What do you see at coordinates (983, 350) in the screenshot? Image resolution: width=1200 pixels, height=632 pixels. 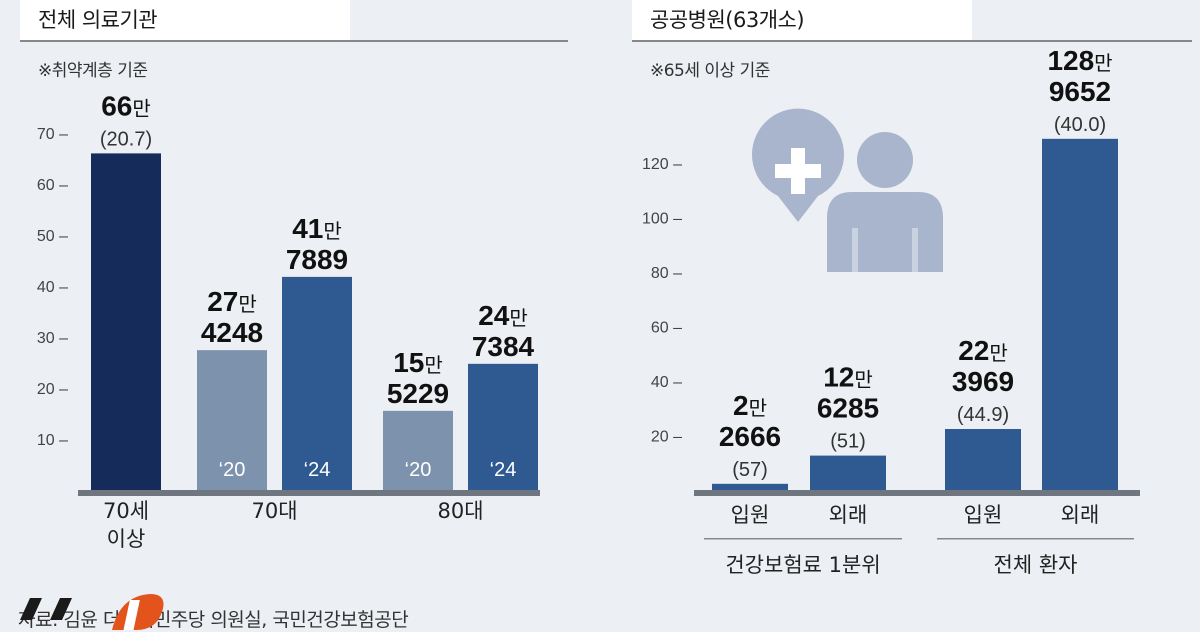 I see `bar-value-line: 22만` at bounding box center [983, 350].